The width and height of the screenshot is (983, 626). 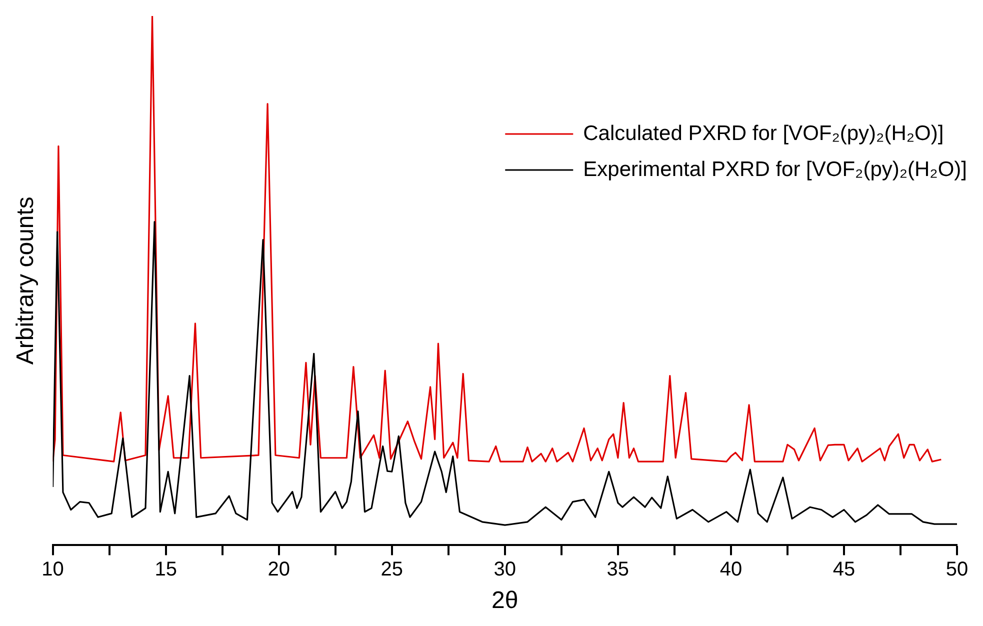 I want to click on x-tick-label: 30, so click(x=505, y=569).